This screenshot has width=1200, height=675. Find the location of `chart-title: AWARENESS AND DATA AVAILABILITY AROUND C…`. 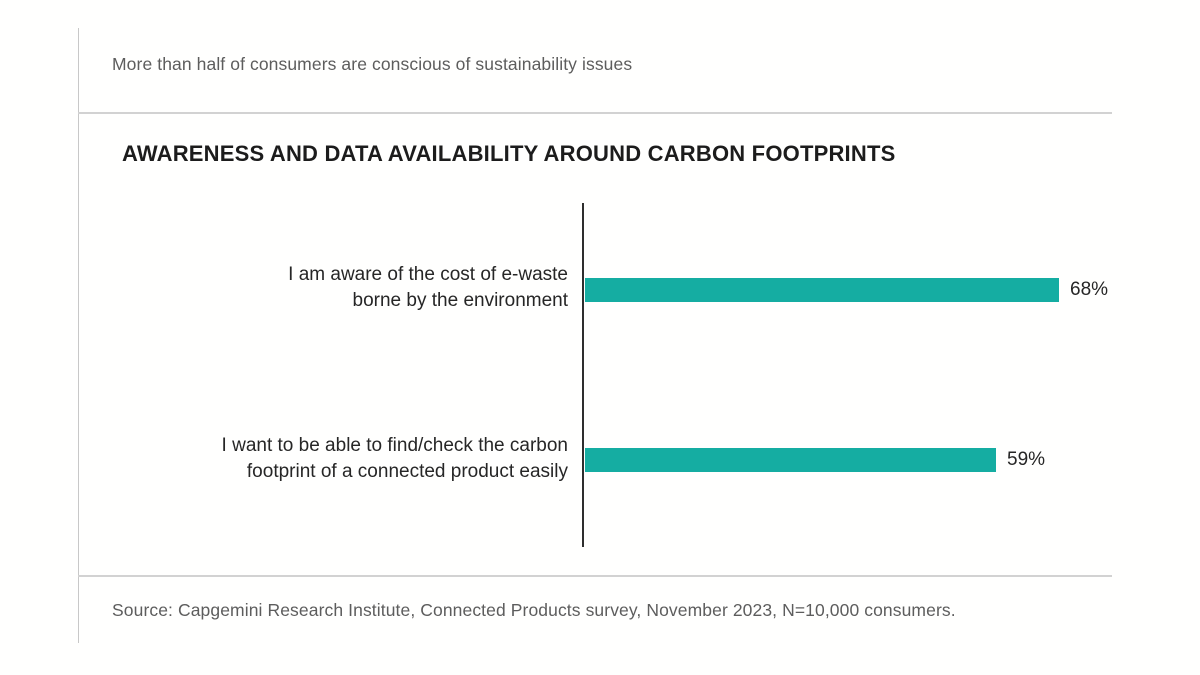

chart-title: AWARENESS AND DATA AVAILABILITY AROUND C… is located at coordinates (509, 153).